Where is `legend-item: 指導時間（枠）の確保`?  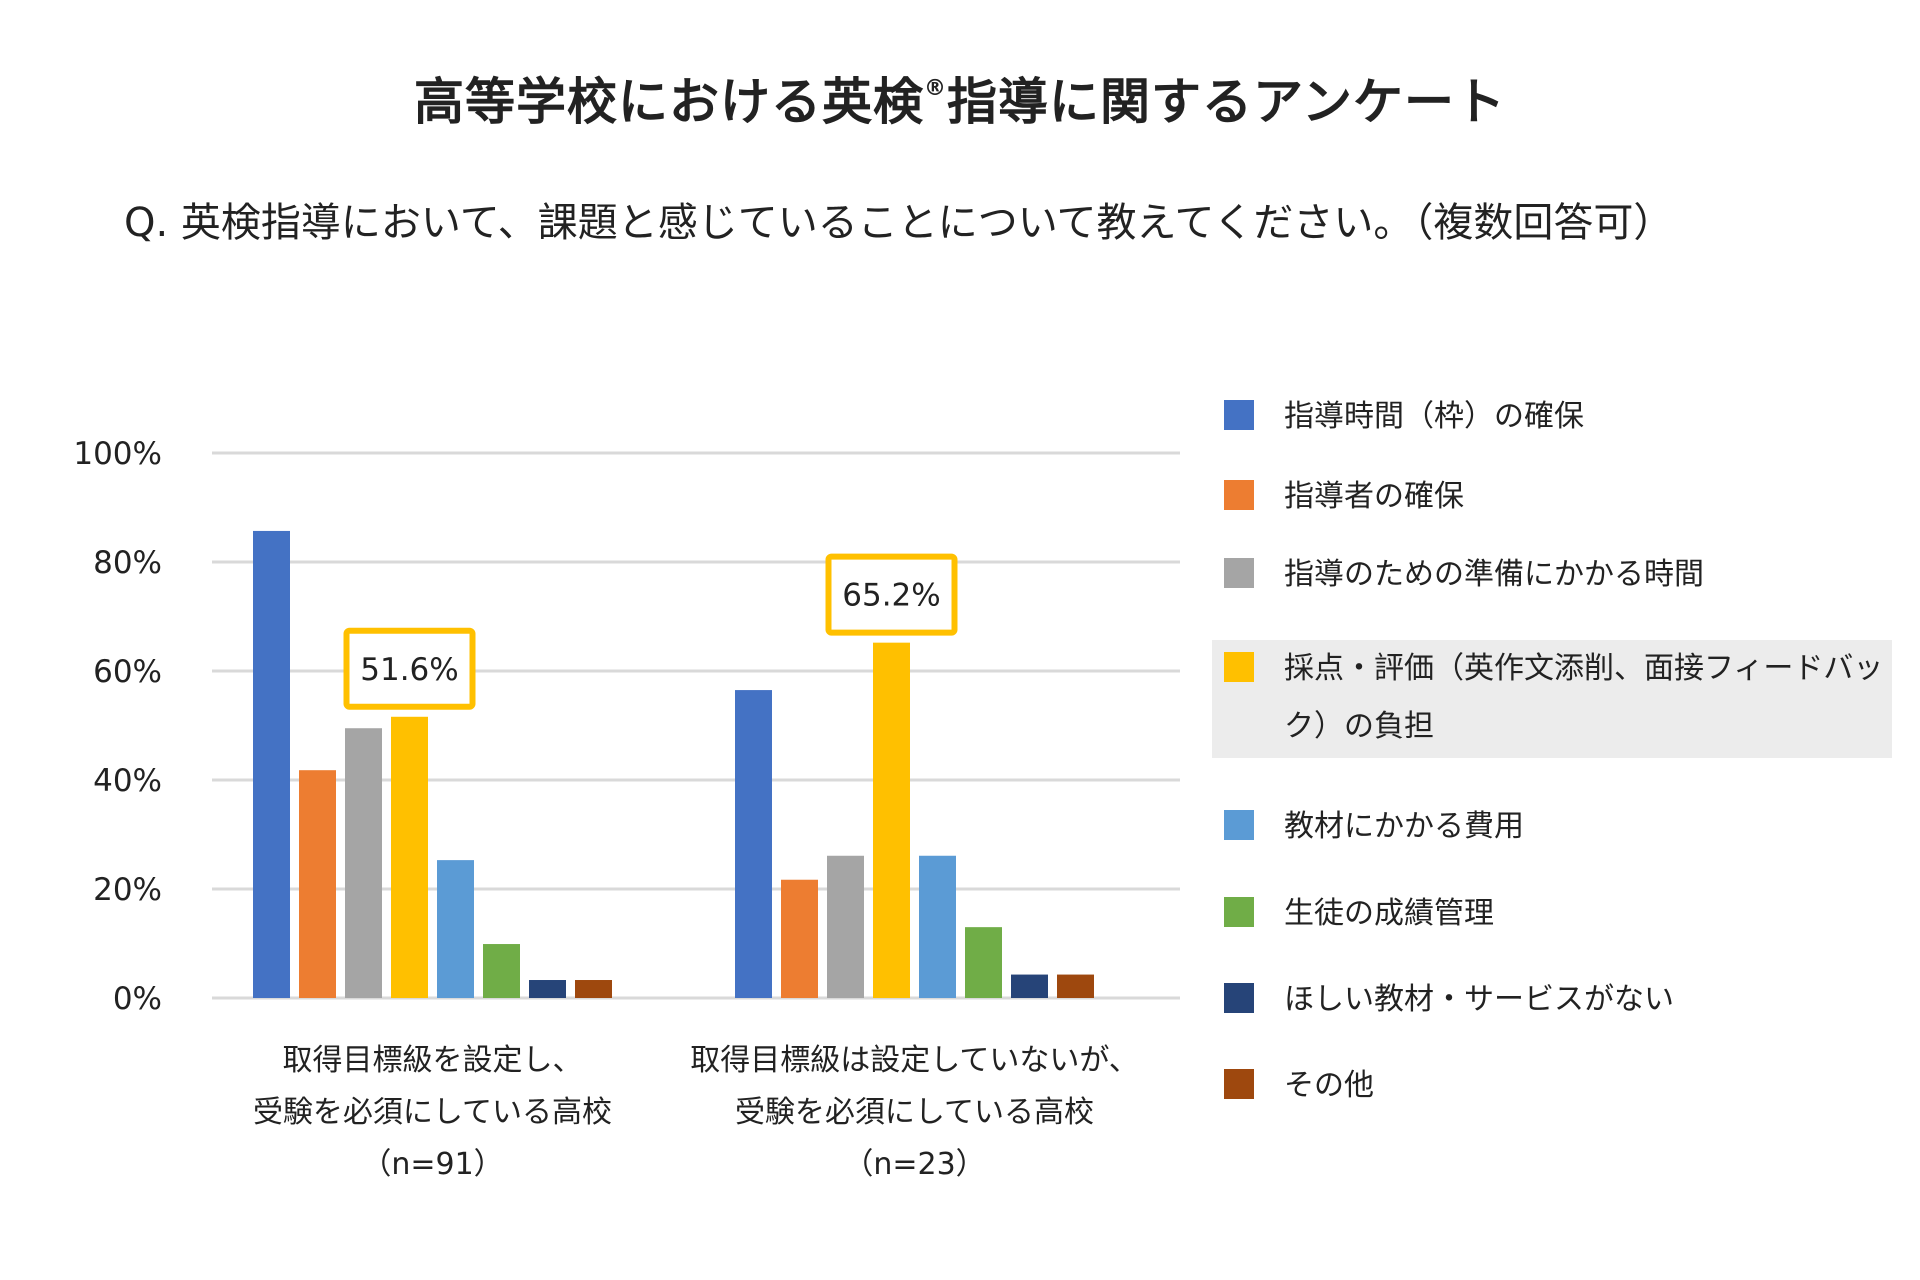
legend-item: 指導時間（枠）の確保 is located at coordinates (1552, 417).